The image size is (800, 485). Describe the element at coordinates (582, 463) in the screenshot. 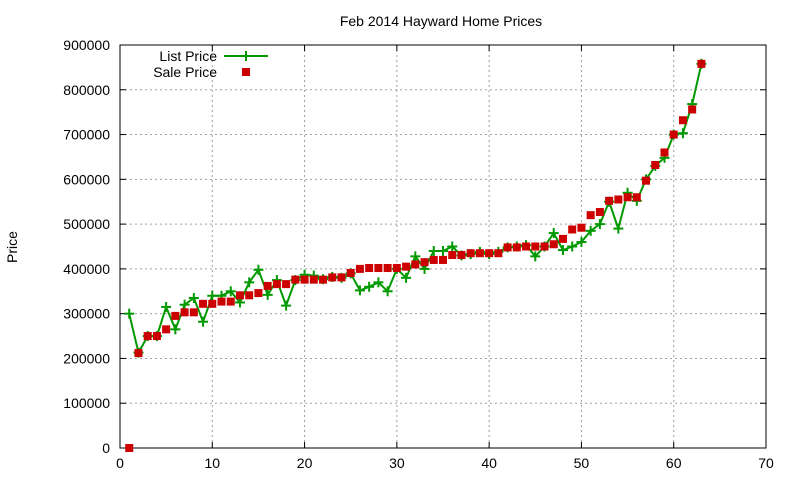

I see `x-tick-label: 50` at that location.